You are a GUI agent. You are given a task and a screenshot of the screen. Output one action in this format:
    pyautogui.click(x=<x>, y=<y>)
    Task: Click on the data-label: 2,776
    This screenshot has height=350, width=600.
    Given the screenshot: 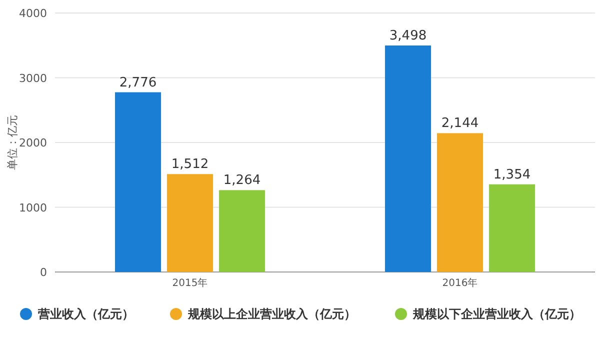 What is the action you would take?
    pyautogui.click(x=138, y=82)
    